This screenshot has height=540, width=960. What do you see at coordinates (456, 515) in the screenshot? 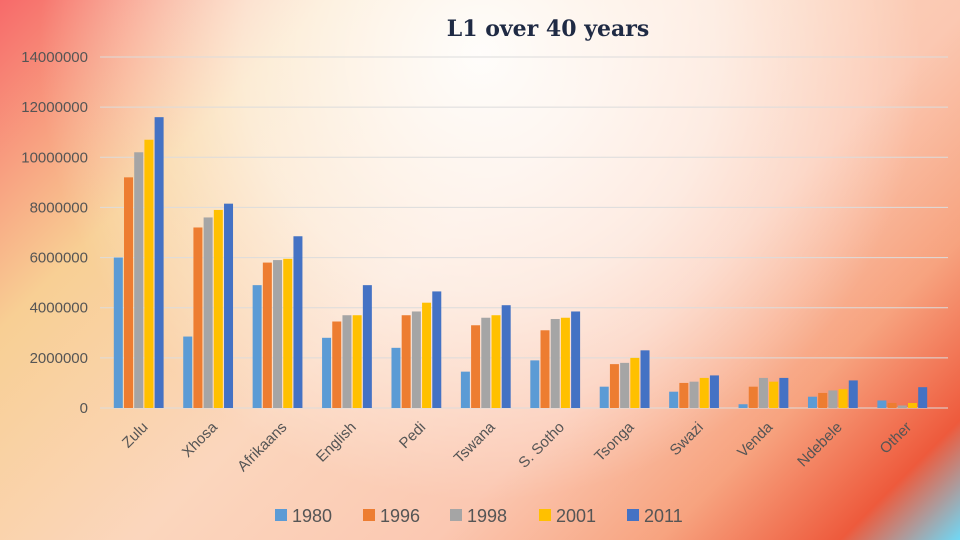
I see `legend-swatch-1998` at bounding box center [456, 515].